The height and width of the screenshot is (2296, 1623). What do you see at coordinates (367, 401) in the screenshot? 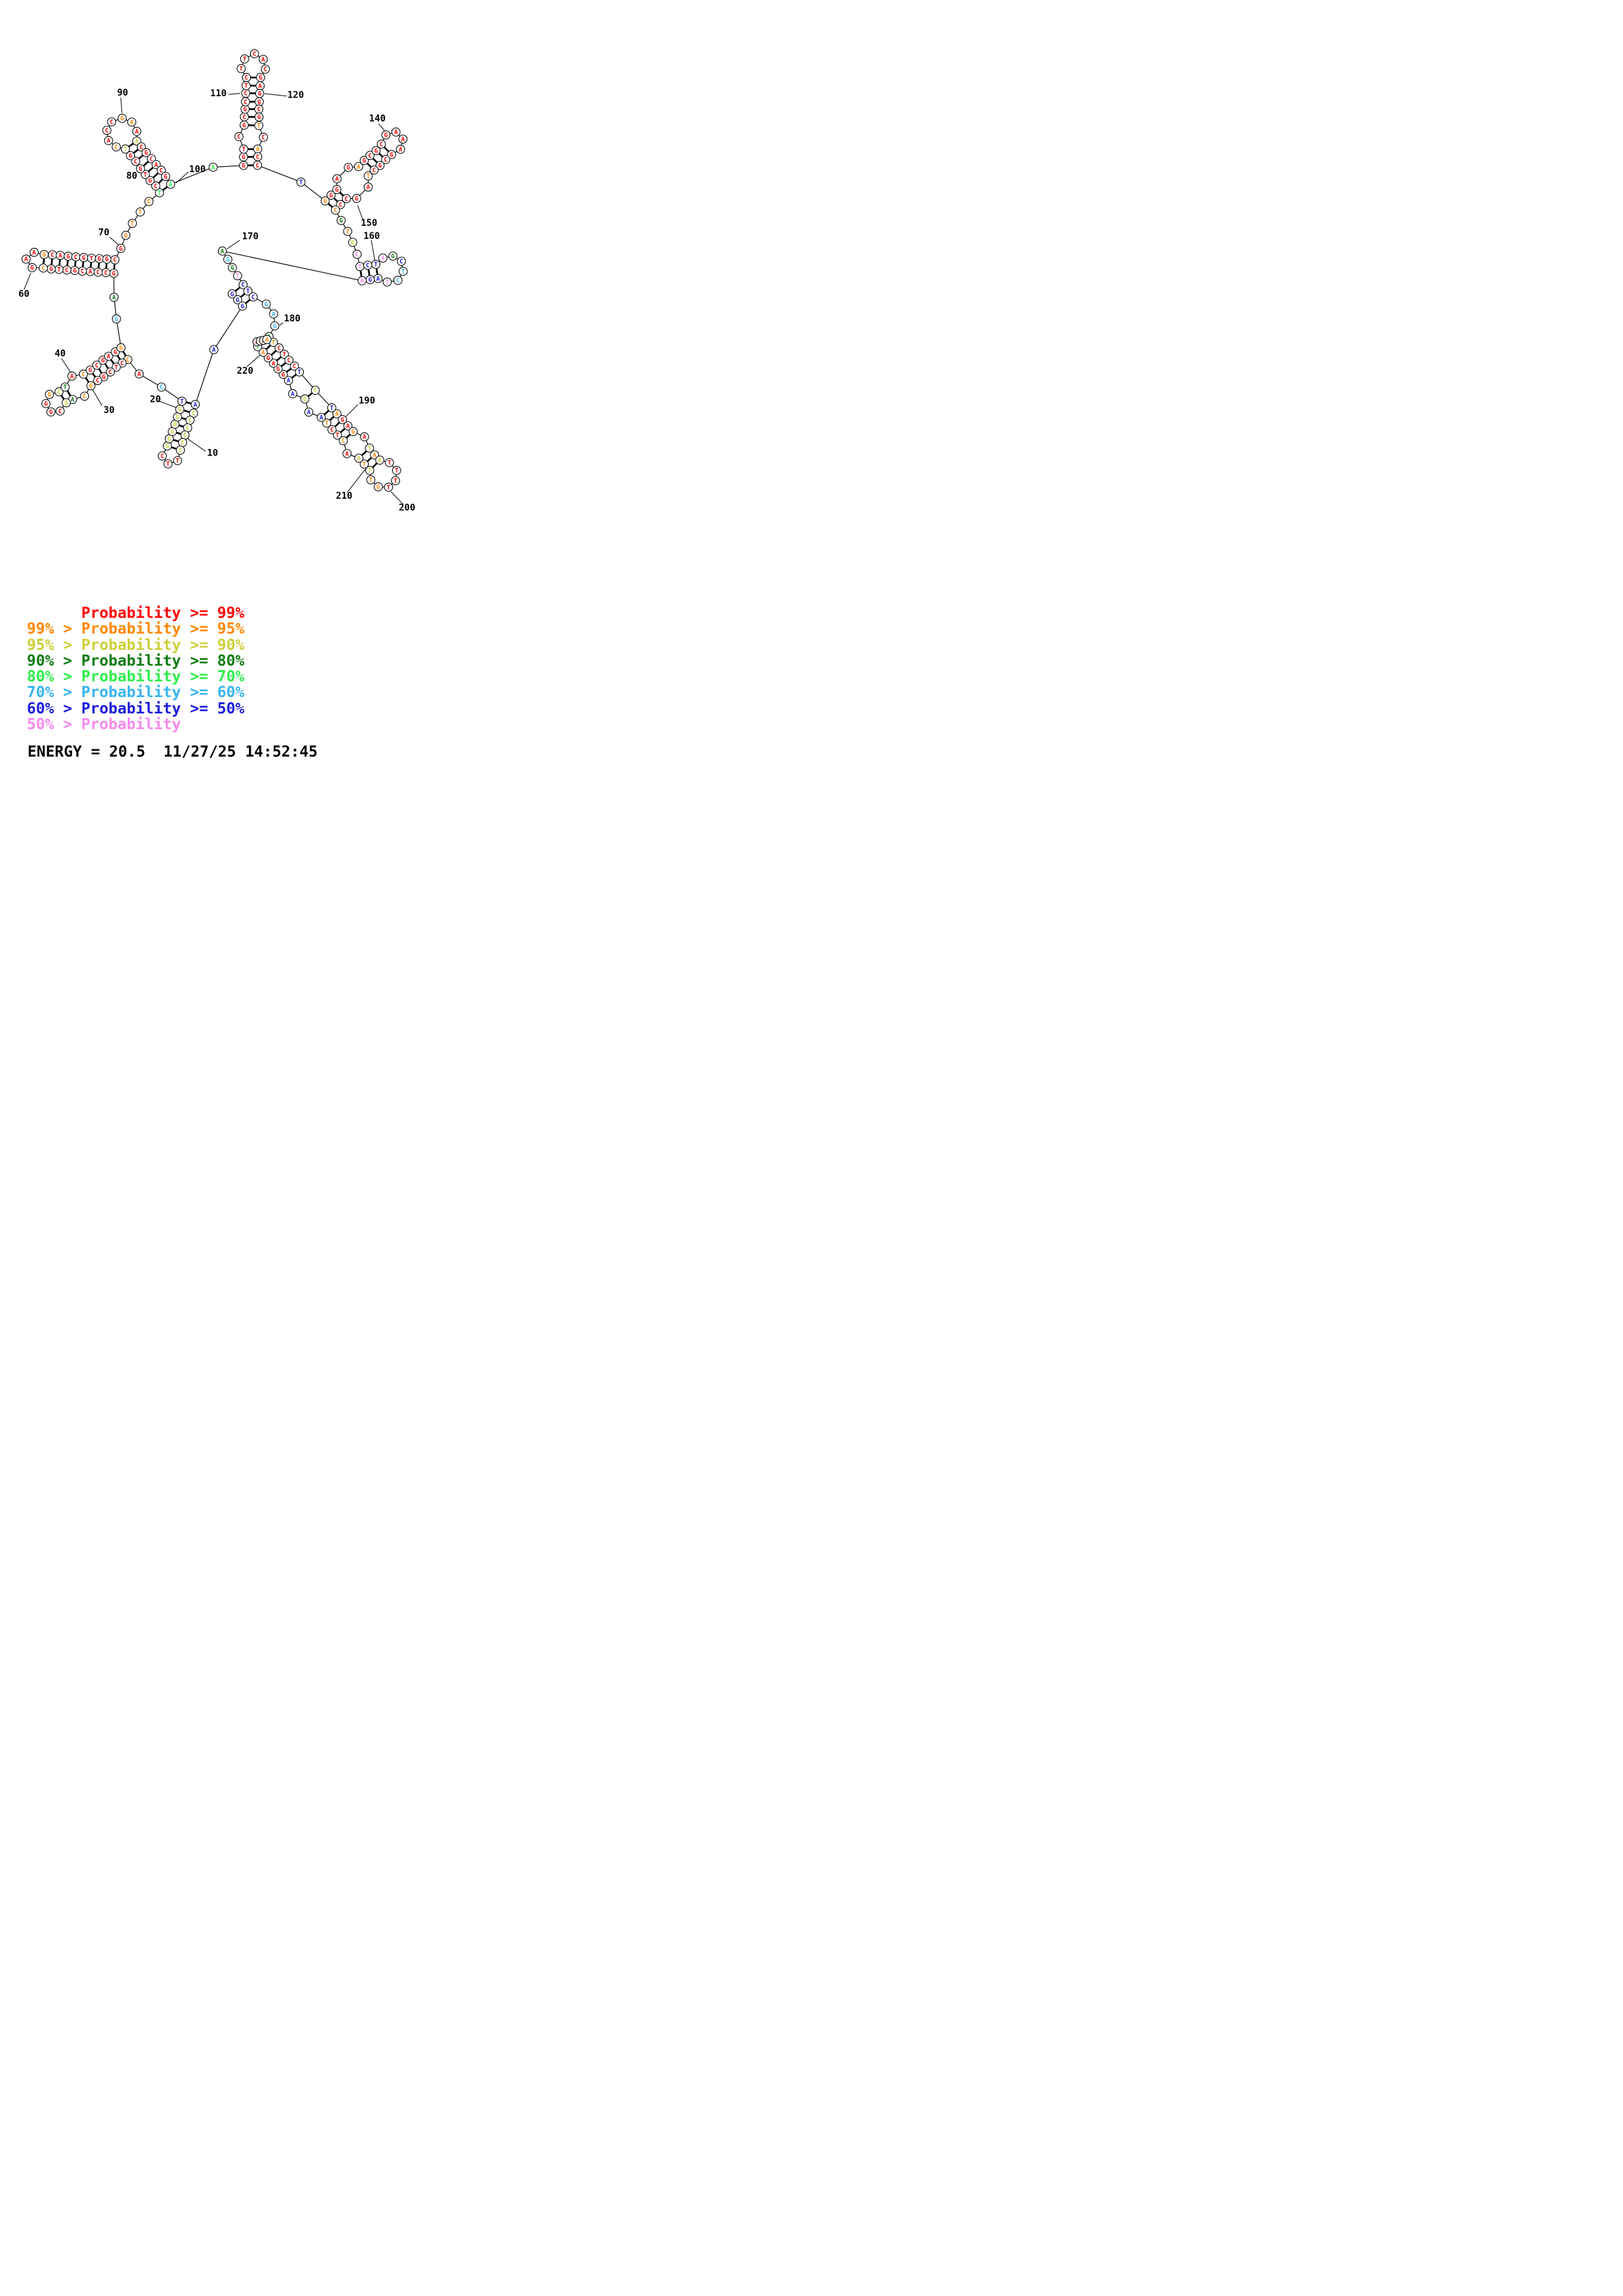
I see `position-label: 190` at bounding box center [367, 401].